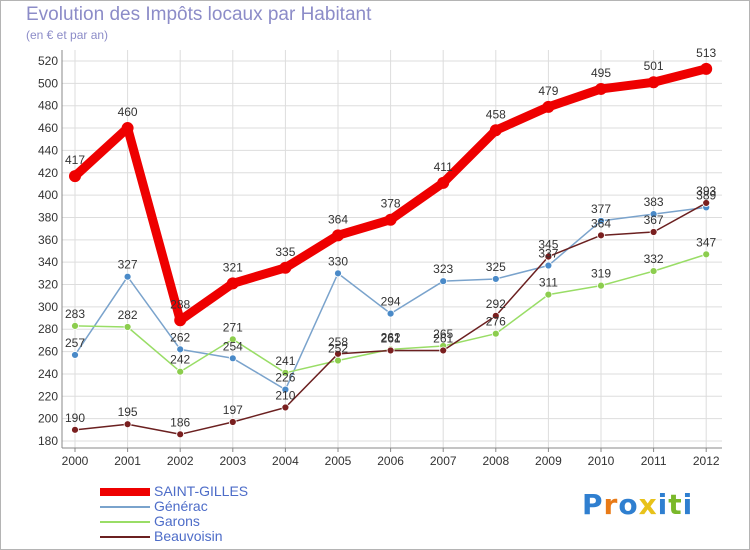  What do you see at coordinates (48, 150) in the screenshot?
I see `y-tick-label: 440` at bounding box center [48, 150].